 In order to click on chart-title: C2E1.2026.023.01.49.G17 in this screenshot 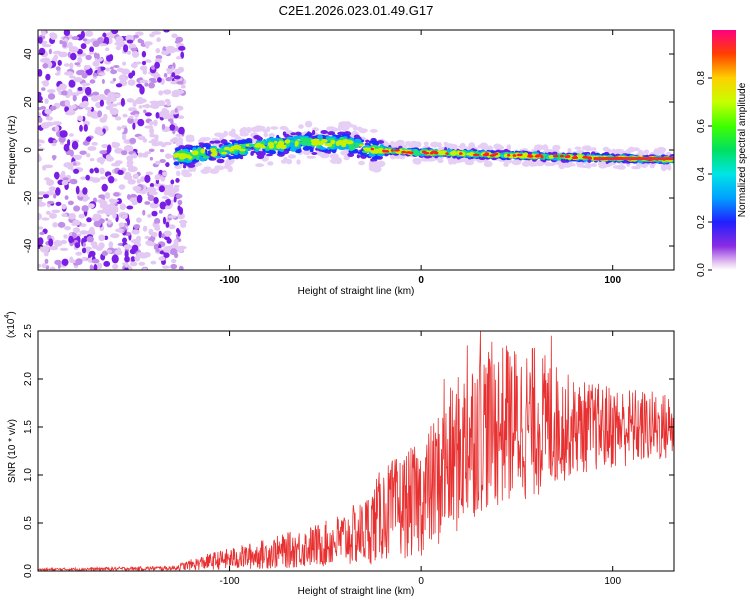, I will do `click(356, 10)`.